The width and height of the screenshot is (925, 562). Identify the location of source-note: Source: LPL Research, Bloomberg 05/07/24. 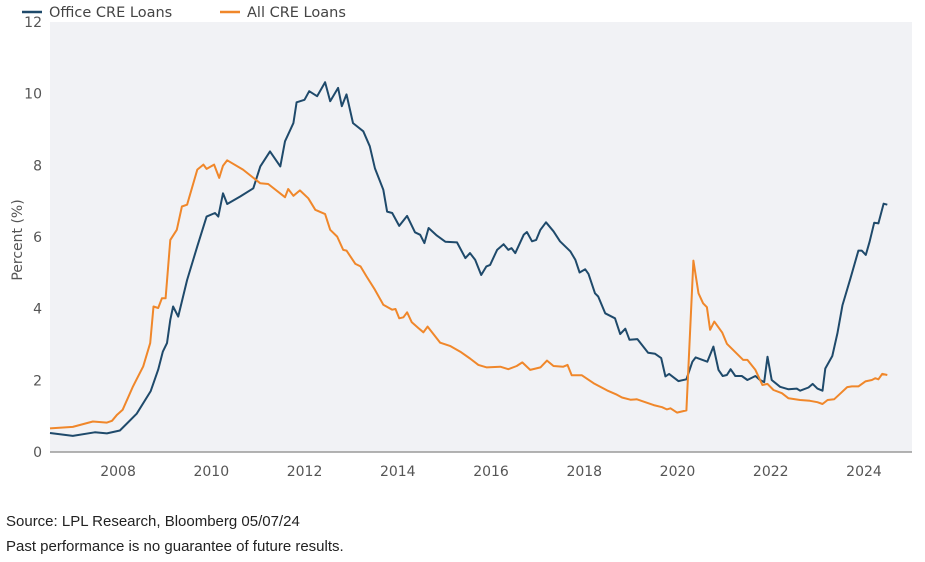
(153, 521).